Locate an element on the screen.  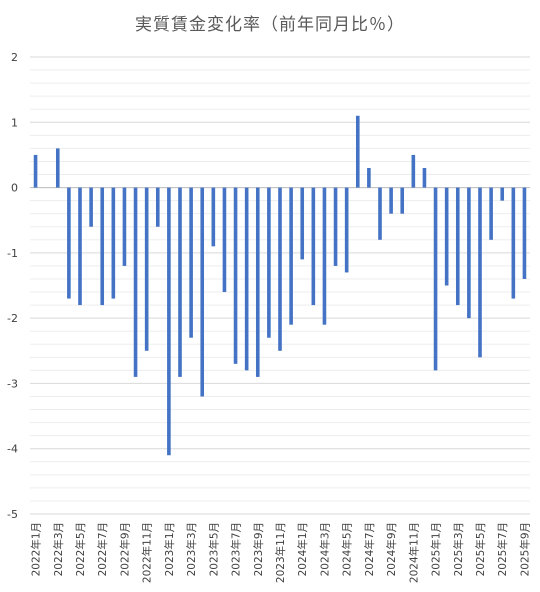
x-tick-label: 2023年9月 is located at coordinates (258, 549).